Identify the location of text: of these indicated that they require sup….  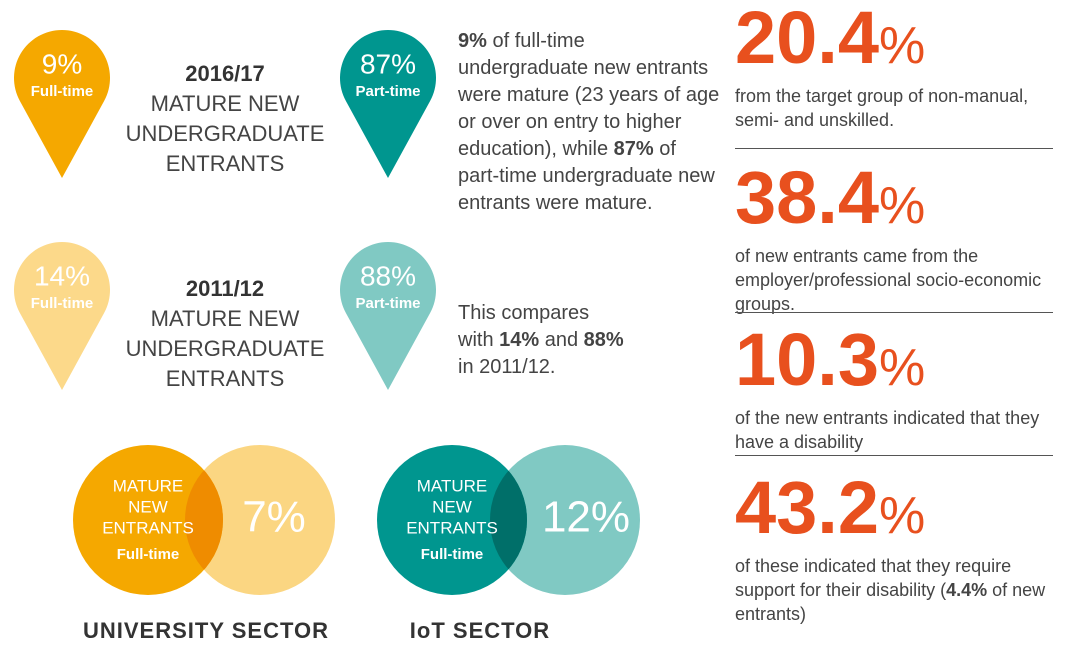
(873, 578).